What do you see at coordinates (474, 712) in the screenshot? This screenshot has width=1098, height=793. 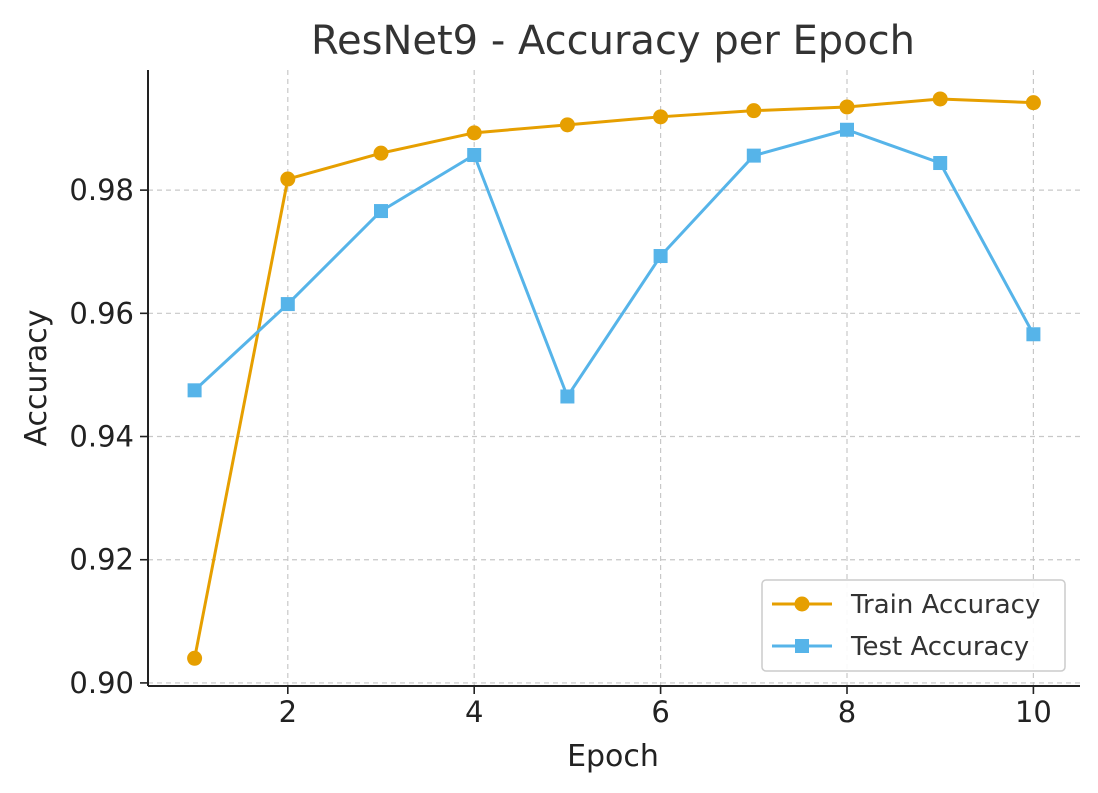 I see `x-tick-label: 4` at bounding box center [474, 712].